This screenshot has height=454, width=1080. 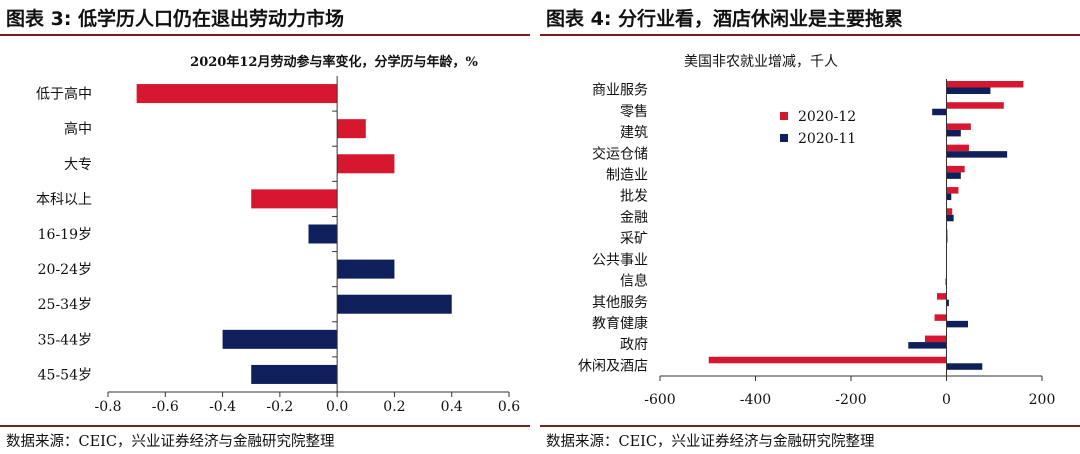 What do you see at coordinates (337, 407) in the screenshot?
I see `x-tick-label-4: 0.0` at bounding box center [337, 407].